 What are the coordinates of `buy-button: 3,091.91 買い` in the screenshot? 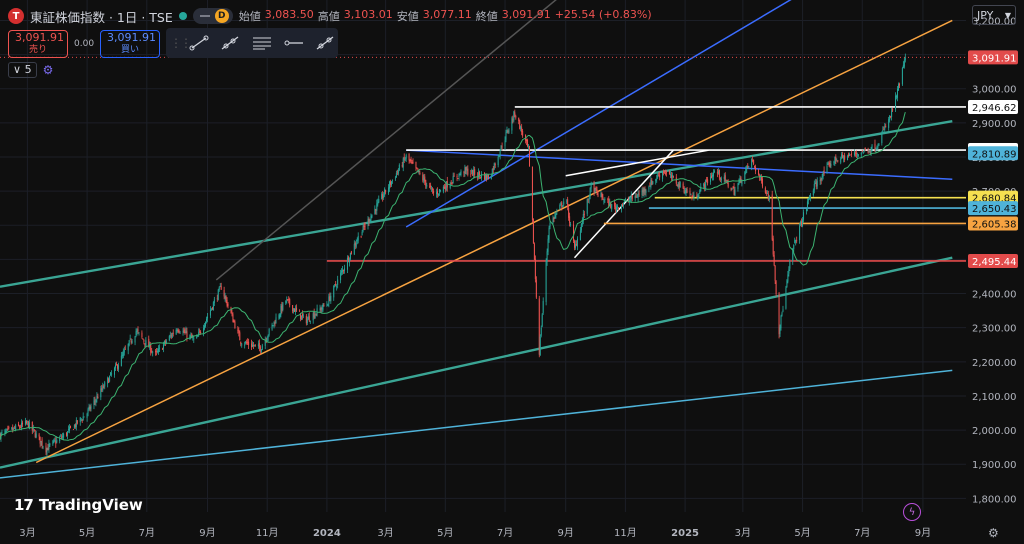 It's located at (130, 44).